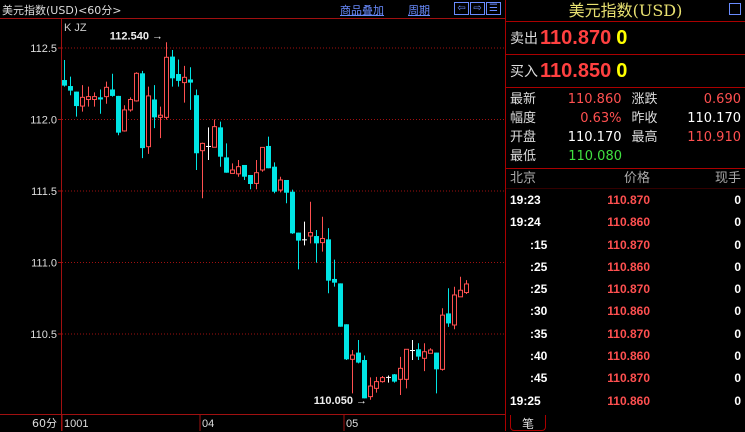 Image resolution: width=745 pixels, height=432 pixels. What do you see at coordinates (625, 99) in the screenshot?
I see `stats-row: 最新 110.860 涨跌 0.690` at bounding box center [625, 99].